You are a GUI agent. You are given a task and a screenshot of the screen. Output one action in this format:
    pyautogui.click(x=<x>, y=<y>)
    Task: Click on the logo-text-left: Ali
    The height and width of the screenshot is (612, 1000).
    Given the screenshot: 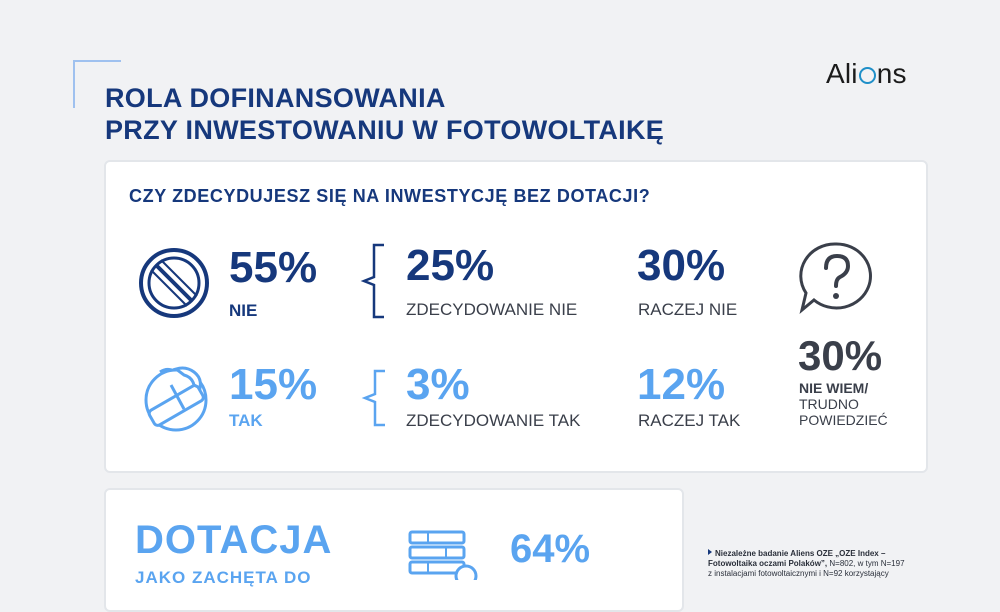 What is the action you would take?
    pyautogui.click(x=842, y=73)
    